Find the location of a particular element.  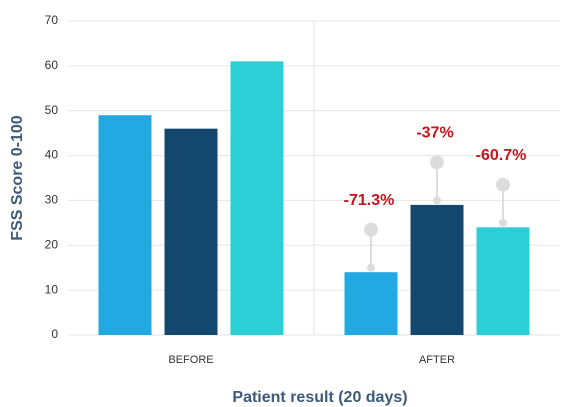

y-tick-label: 70 is located at coordinates (52, 20).